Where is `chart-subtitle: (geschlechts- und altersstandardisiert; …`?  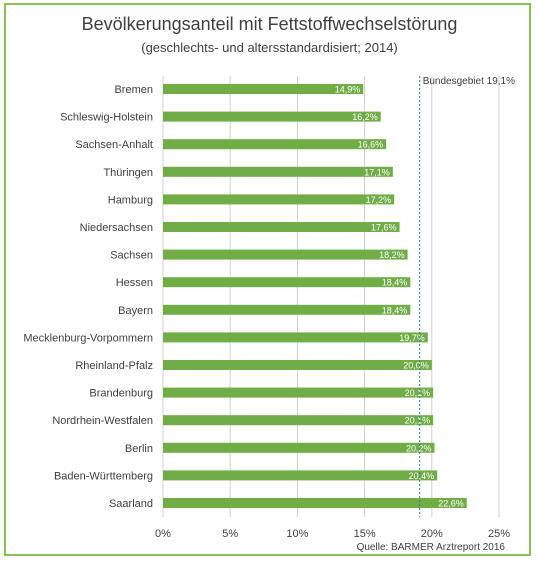
chart-subtitle: (geschlechts- und altersstandardisiert; … is located at coordinates (269, 47).